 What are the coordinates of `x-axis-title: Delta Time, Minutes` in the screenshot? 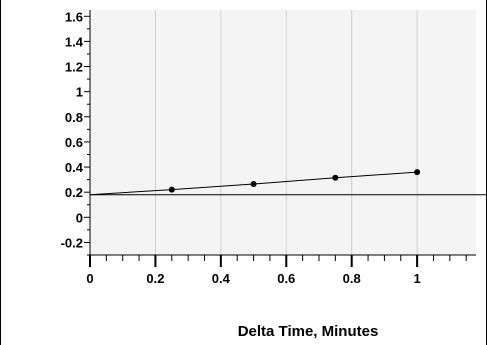 It's located at (308, 331).